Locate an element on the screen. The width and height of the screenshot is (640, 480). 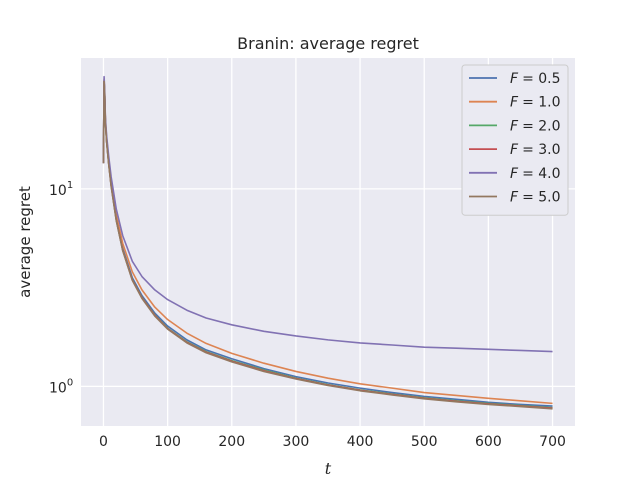
legend-value: = 4.0 is located at coordinates (541, 174).